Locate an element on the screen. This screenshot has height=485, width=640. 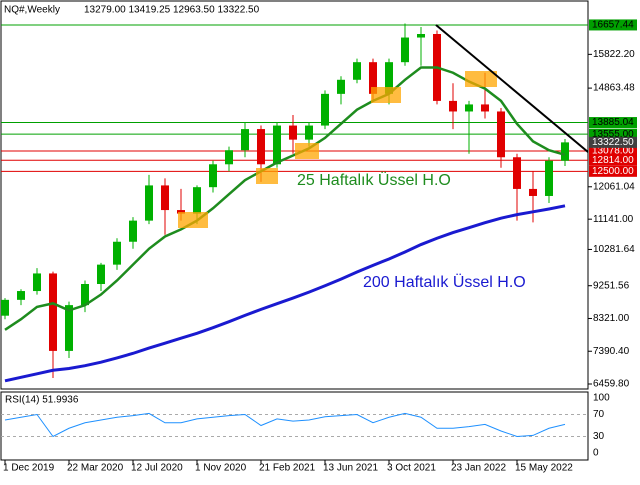
rsi-tick-label: 100 is located at coordinates (601, 398).